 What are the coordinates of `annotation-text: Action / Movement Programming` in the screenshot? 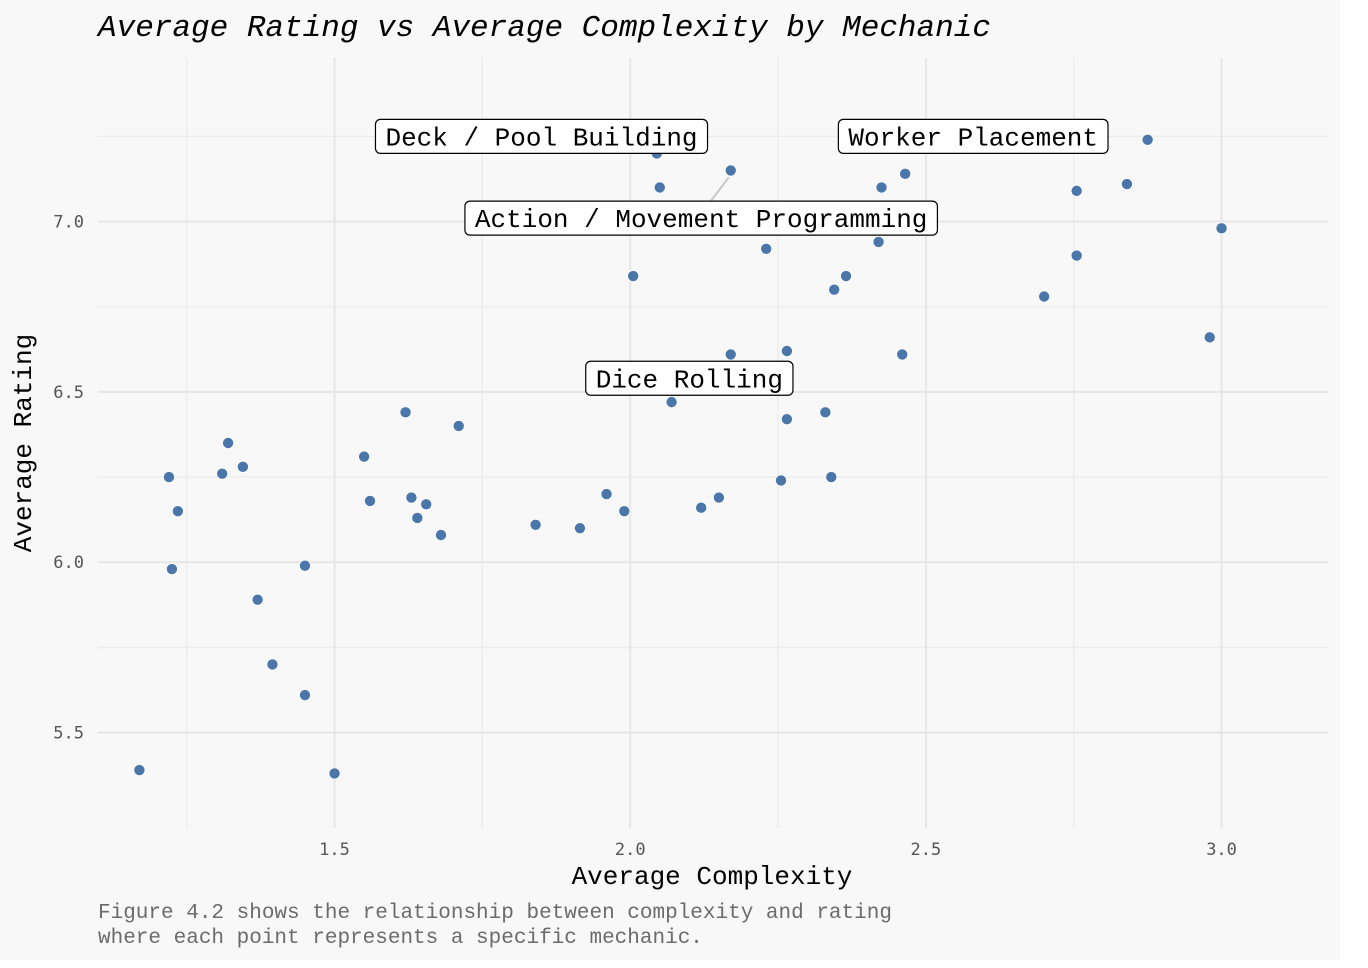 It's located at (701, 220).